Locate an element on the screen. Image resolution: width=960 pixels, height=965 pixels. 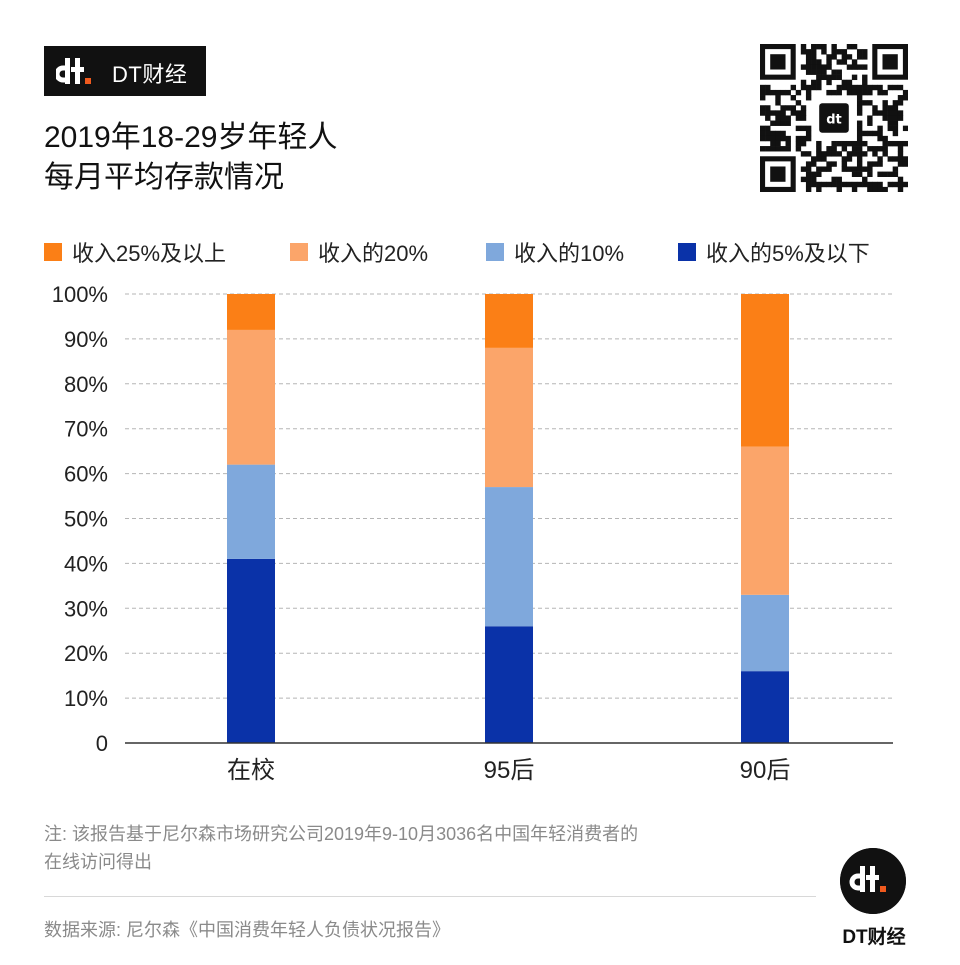
y-tick-label: 30% is located at coordinates (86, 608).